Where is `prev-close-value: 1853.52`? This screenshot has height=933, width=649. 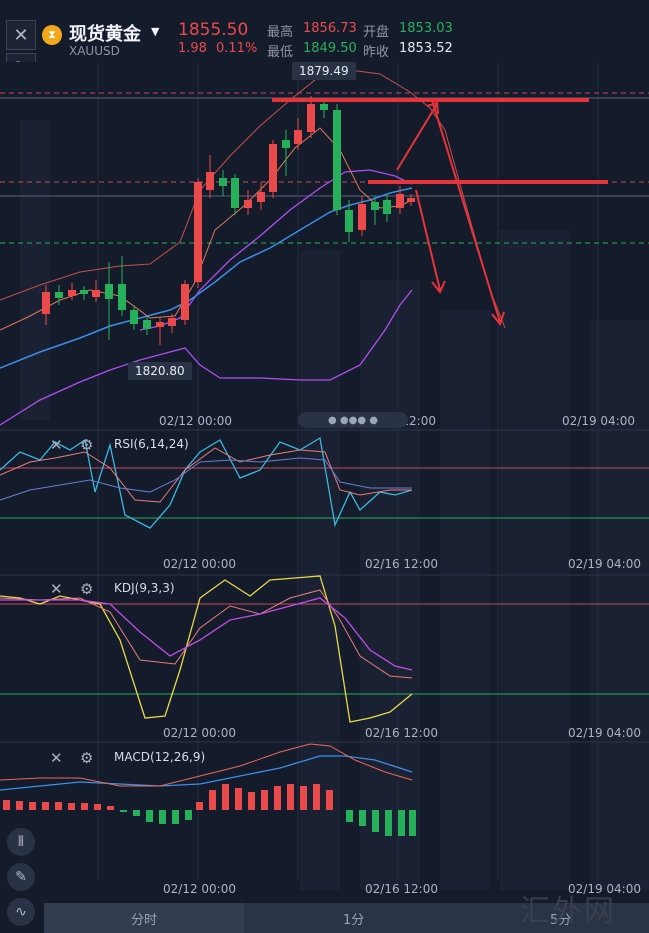
prev-close-value: 1853.52 is located at coordinates (426, 48).